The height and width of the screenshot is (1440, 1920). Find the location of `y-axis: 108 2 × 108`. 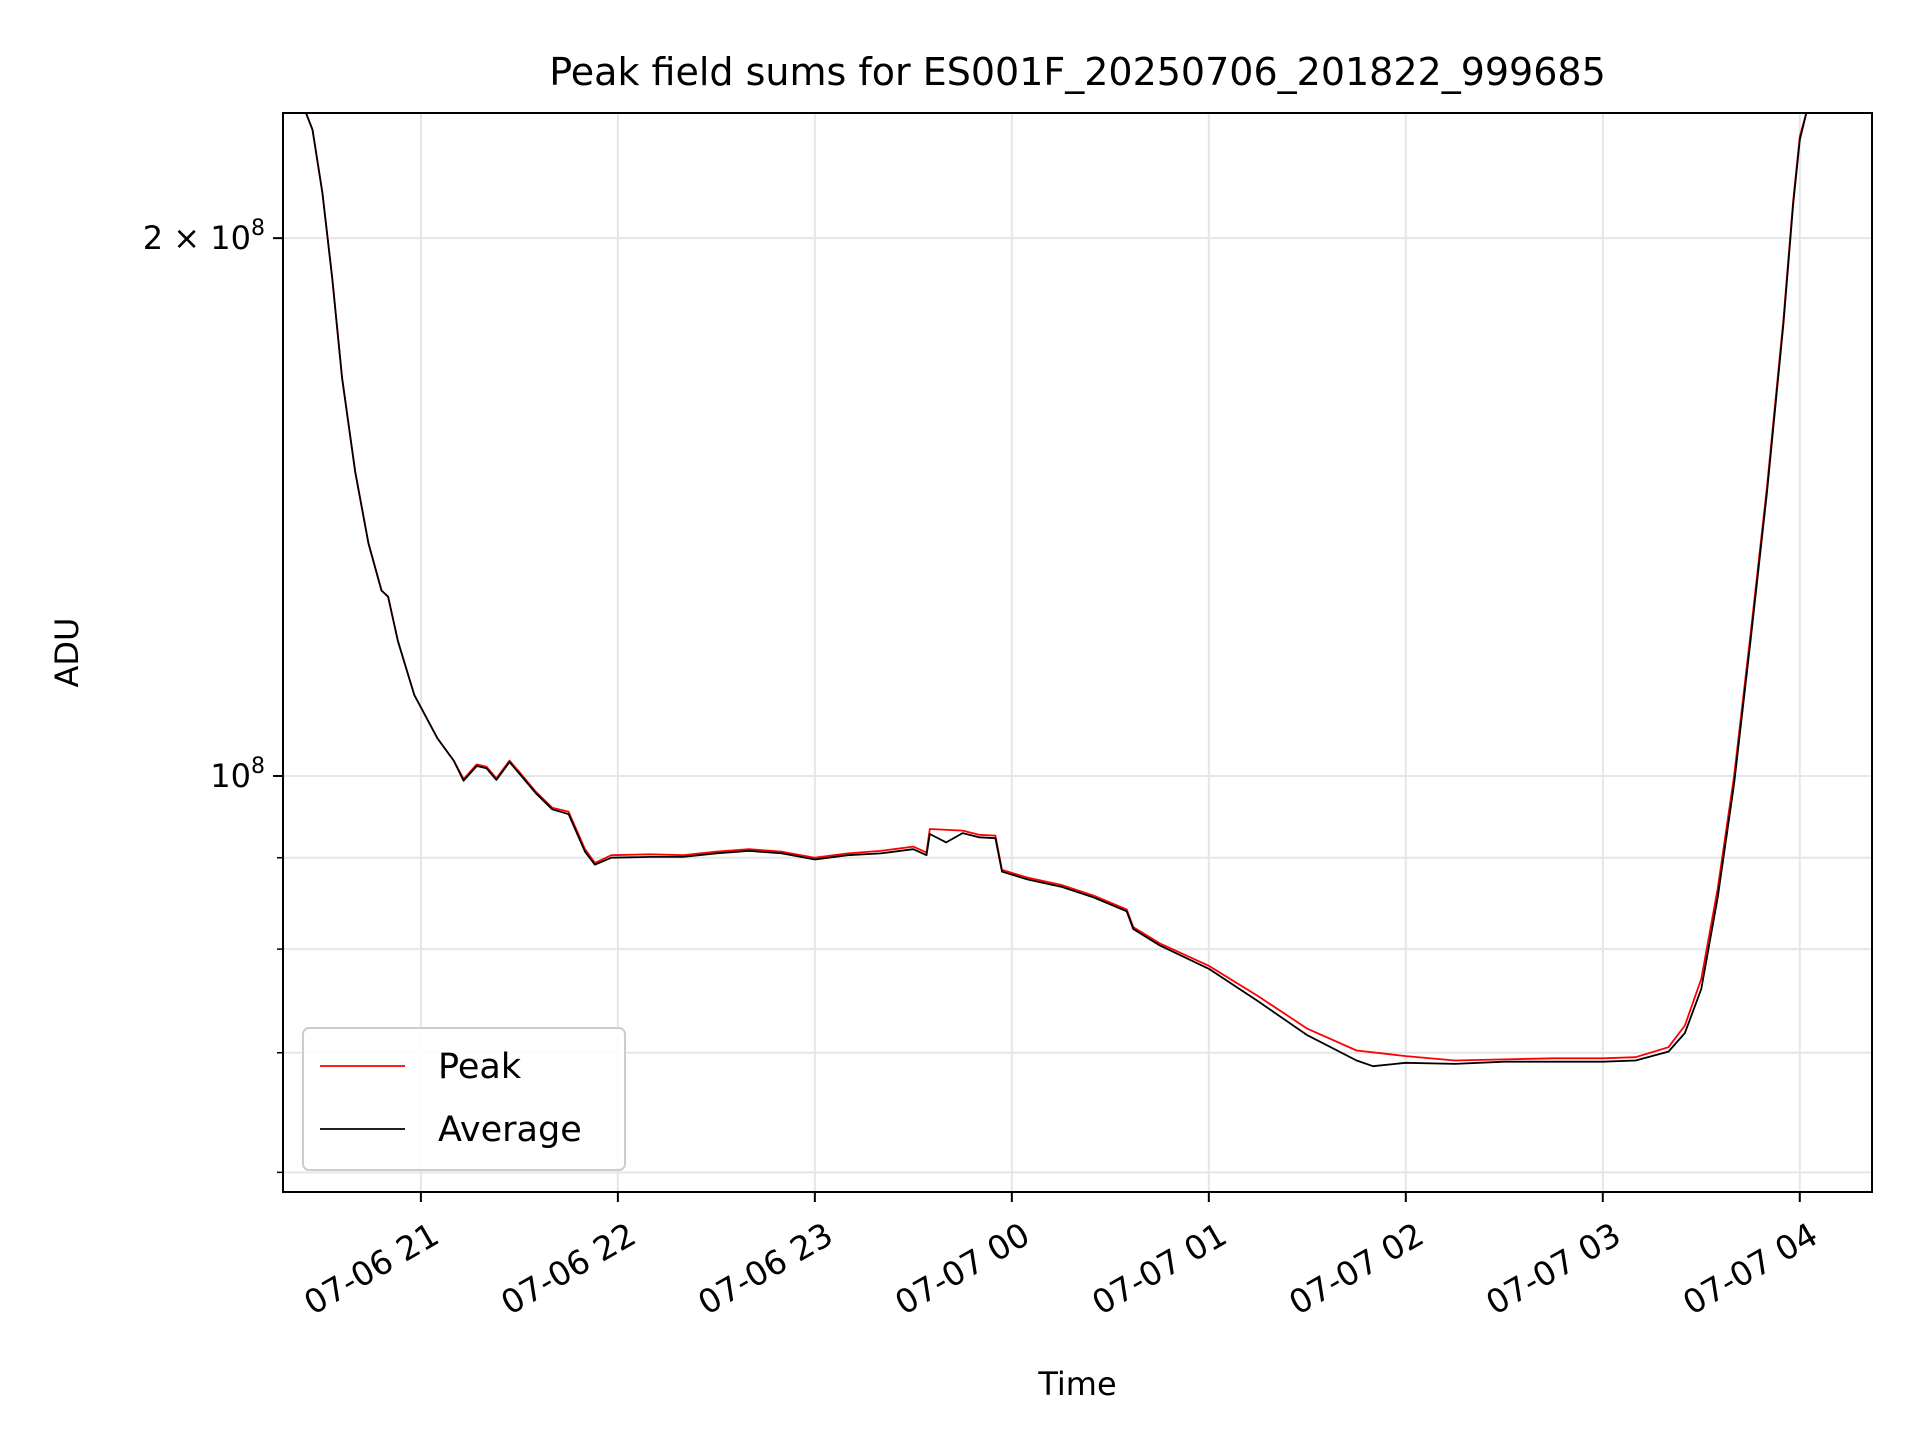

y-axis: 108 2 × 108 is located at coordinates (213, 695).